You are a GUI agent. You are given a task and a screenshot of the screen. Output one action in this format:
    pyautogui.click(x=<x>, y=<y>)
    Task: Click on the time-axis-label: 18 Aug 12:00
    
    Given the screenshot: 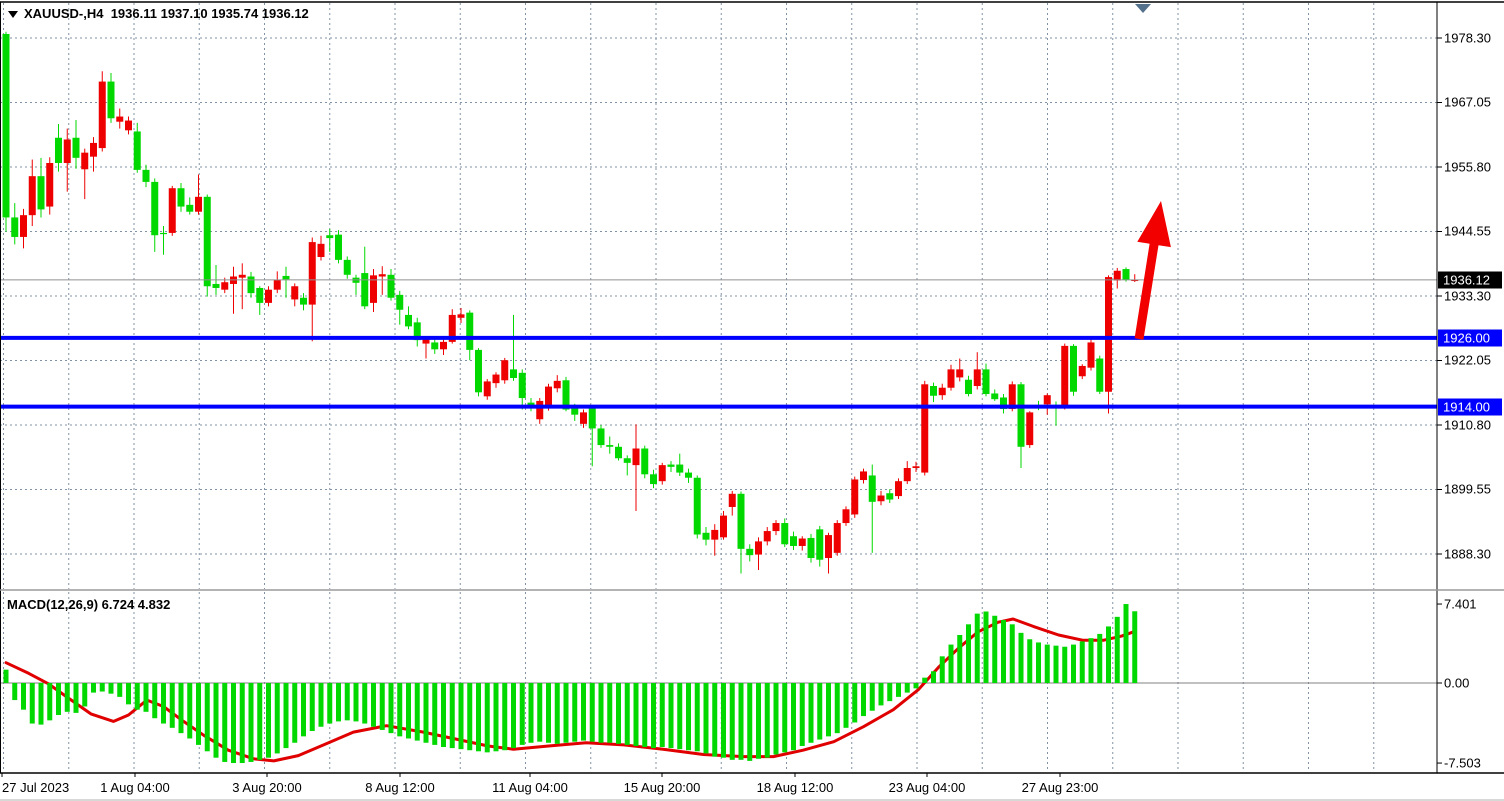 What is the action you would take?
    pyautogui.click(x=795, y=787)
    